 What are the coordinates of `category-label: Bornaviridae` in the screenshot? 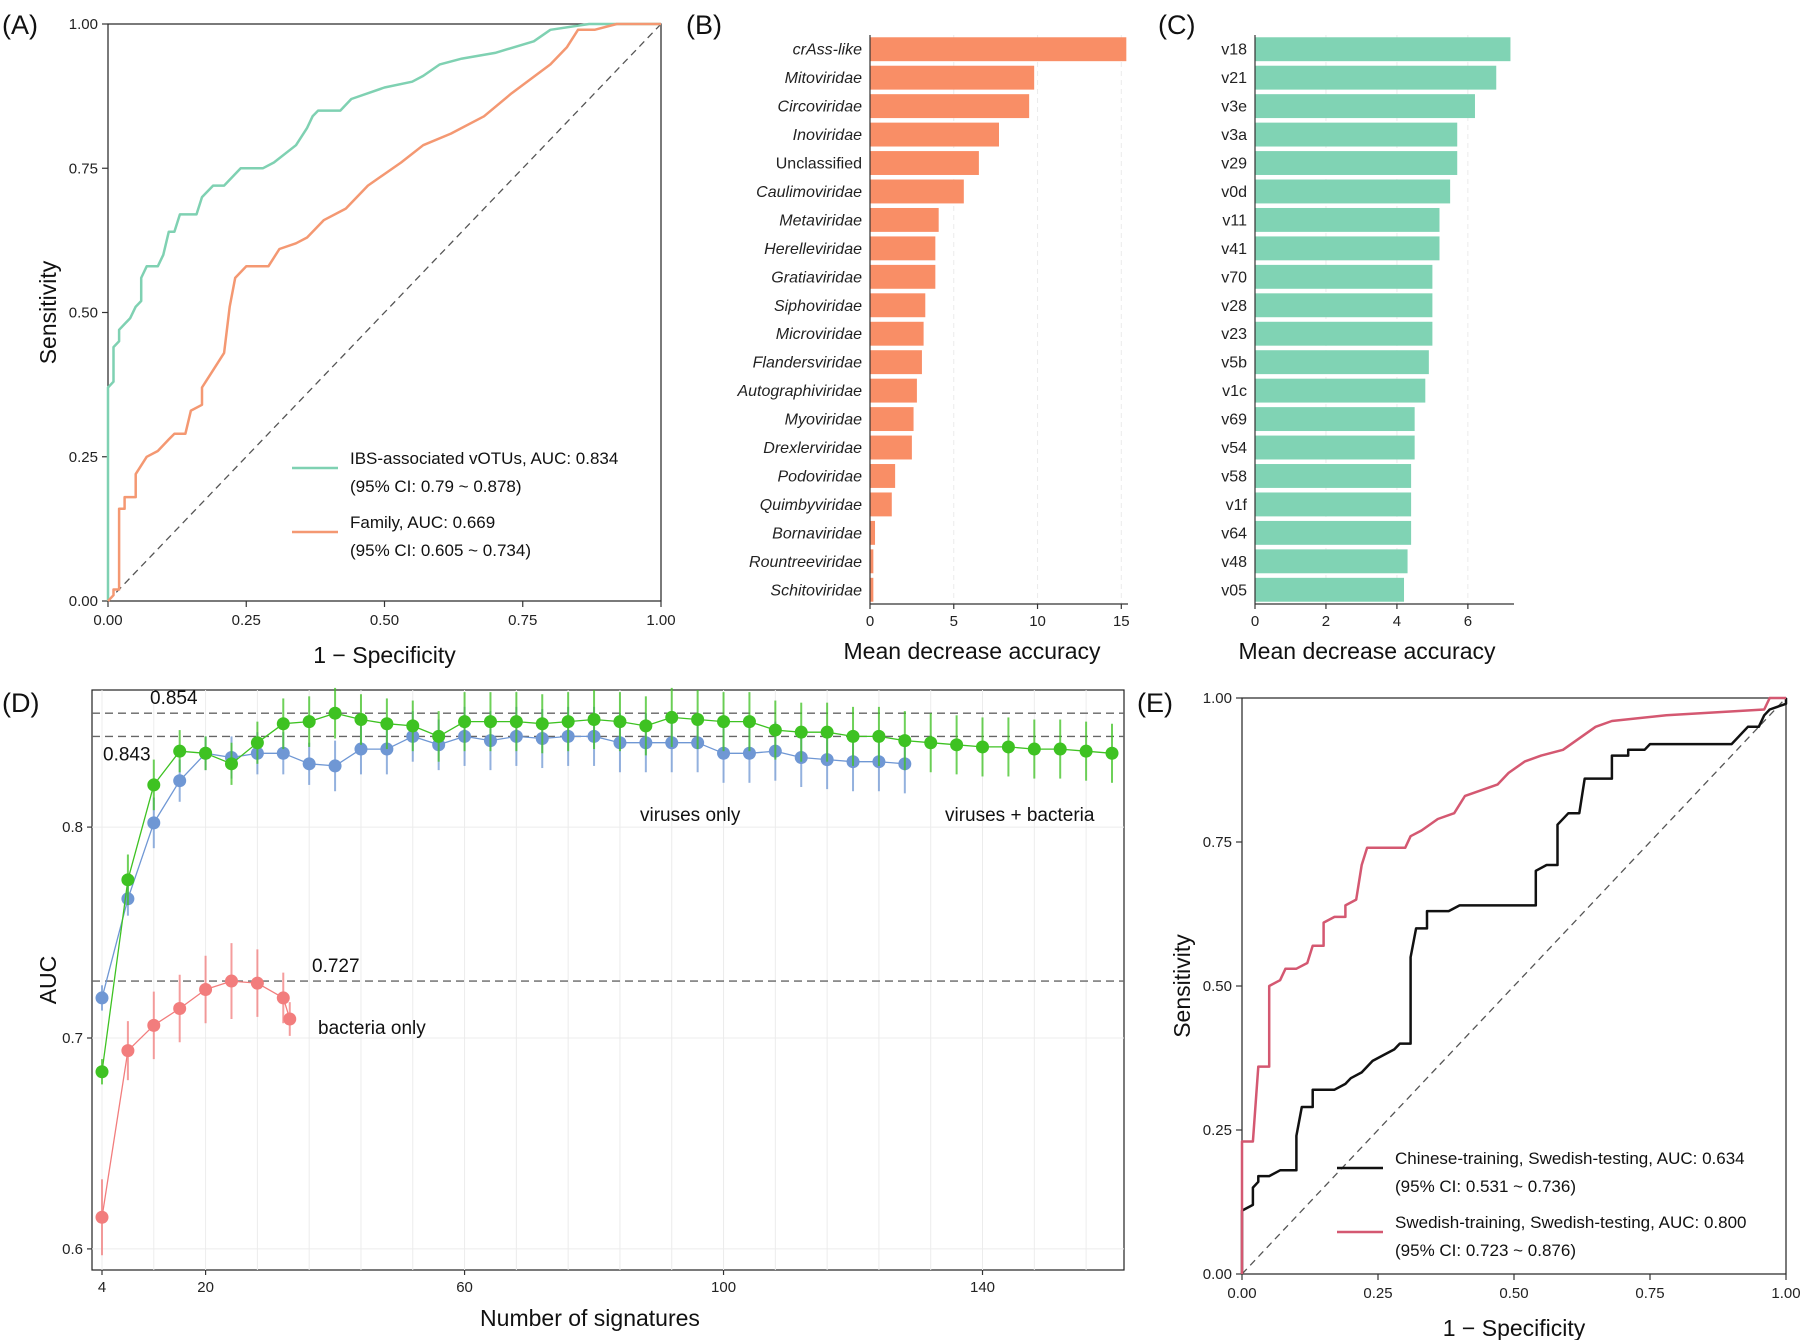 It's located at (817, 533).